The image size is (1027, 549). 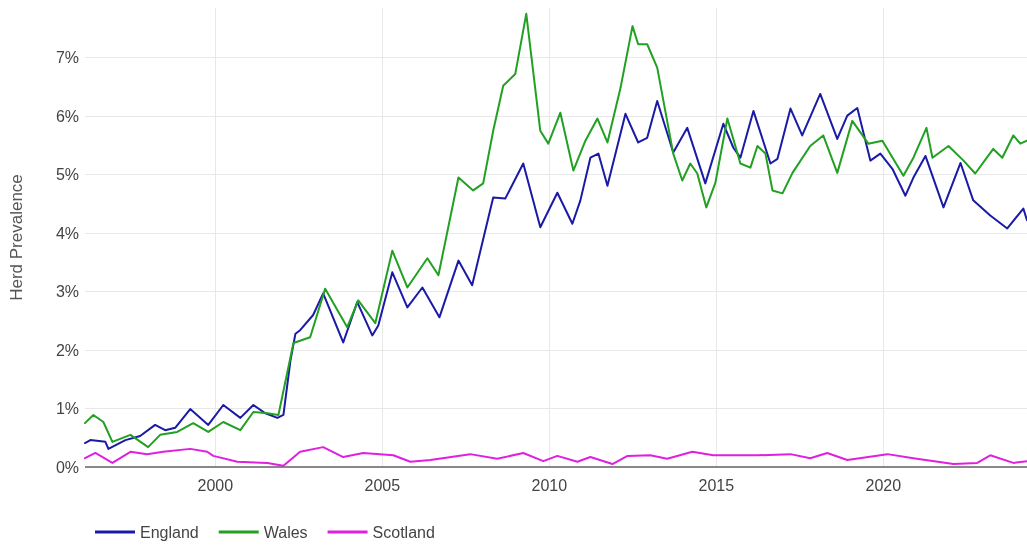 I want to click on y-tick-label: 6%, so click(x=67, y=116).